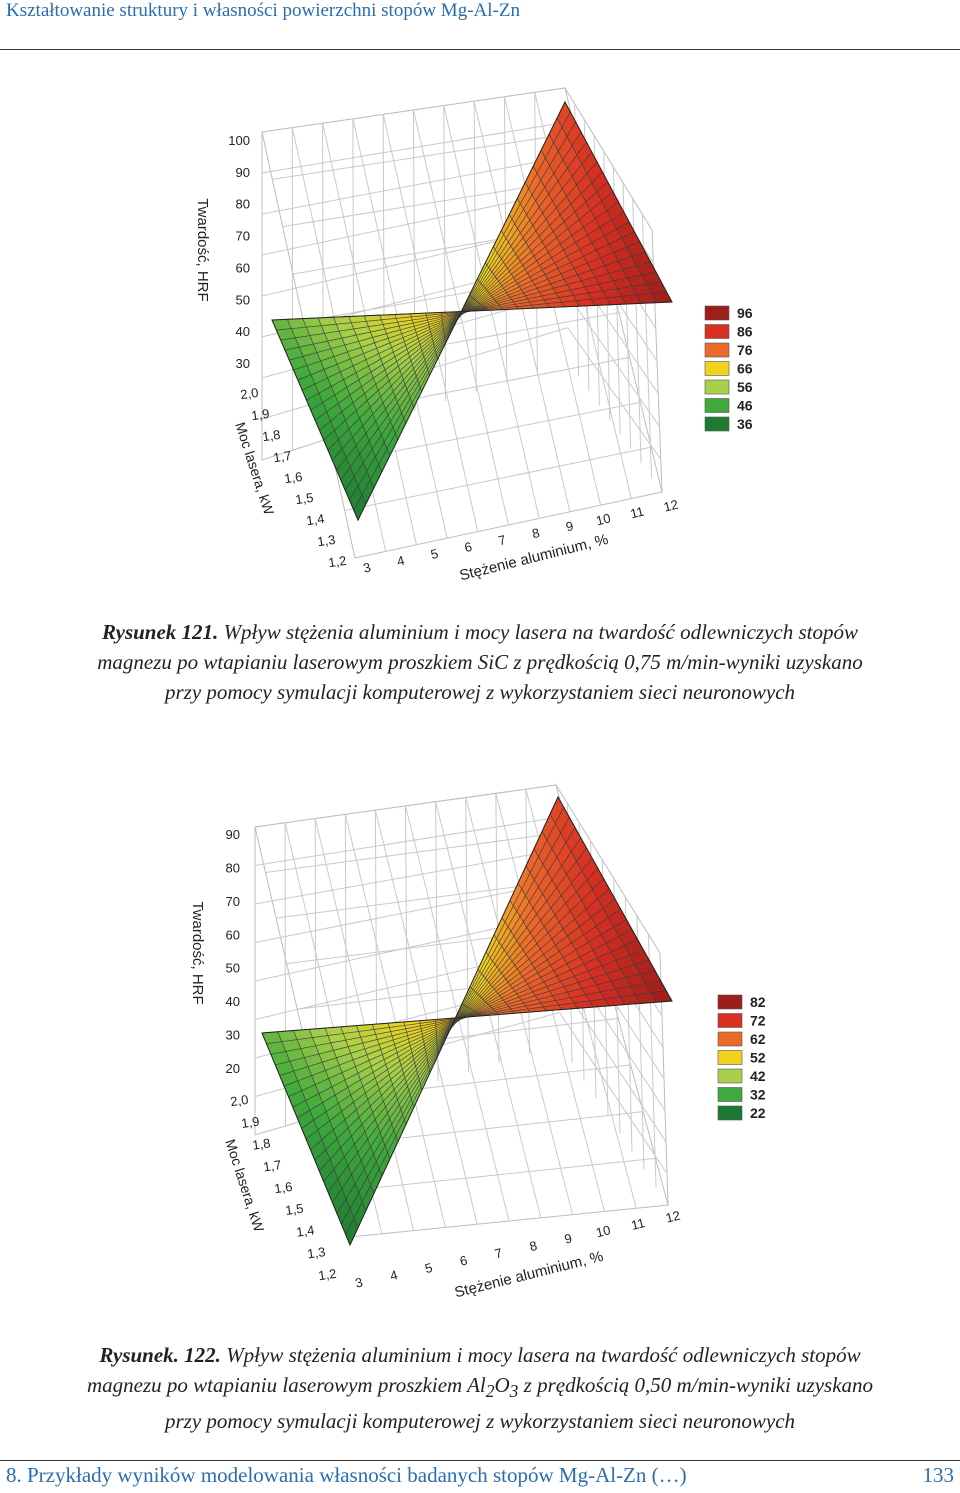  Describe the element at coordinates (502, 540) in the screenshot. I see `x-tick-label: 7` at that location.